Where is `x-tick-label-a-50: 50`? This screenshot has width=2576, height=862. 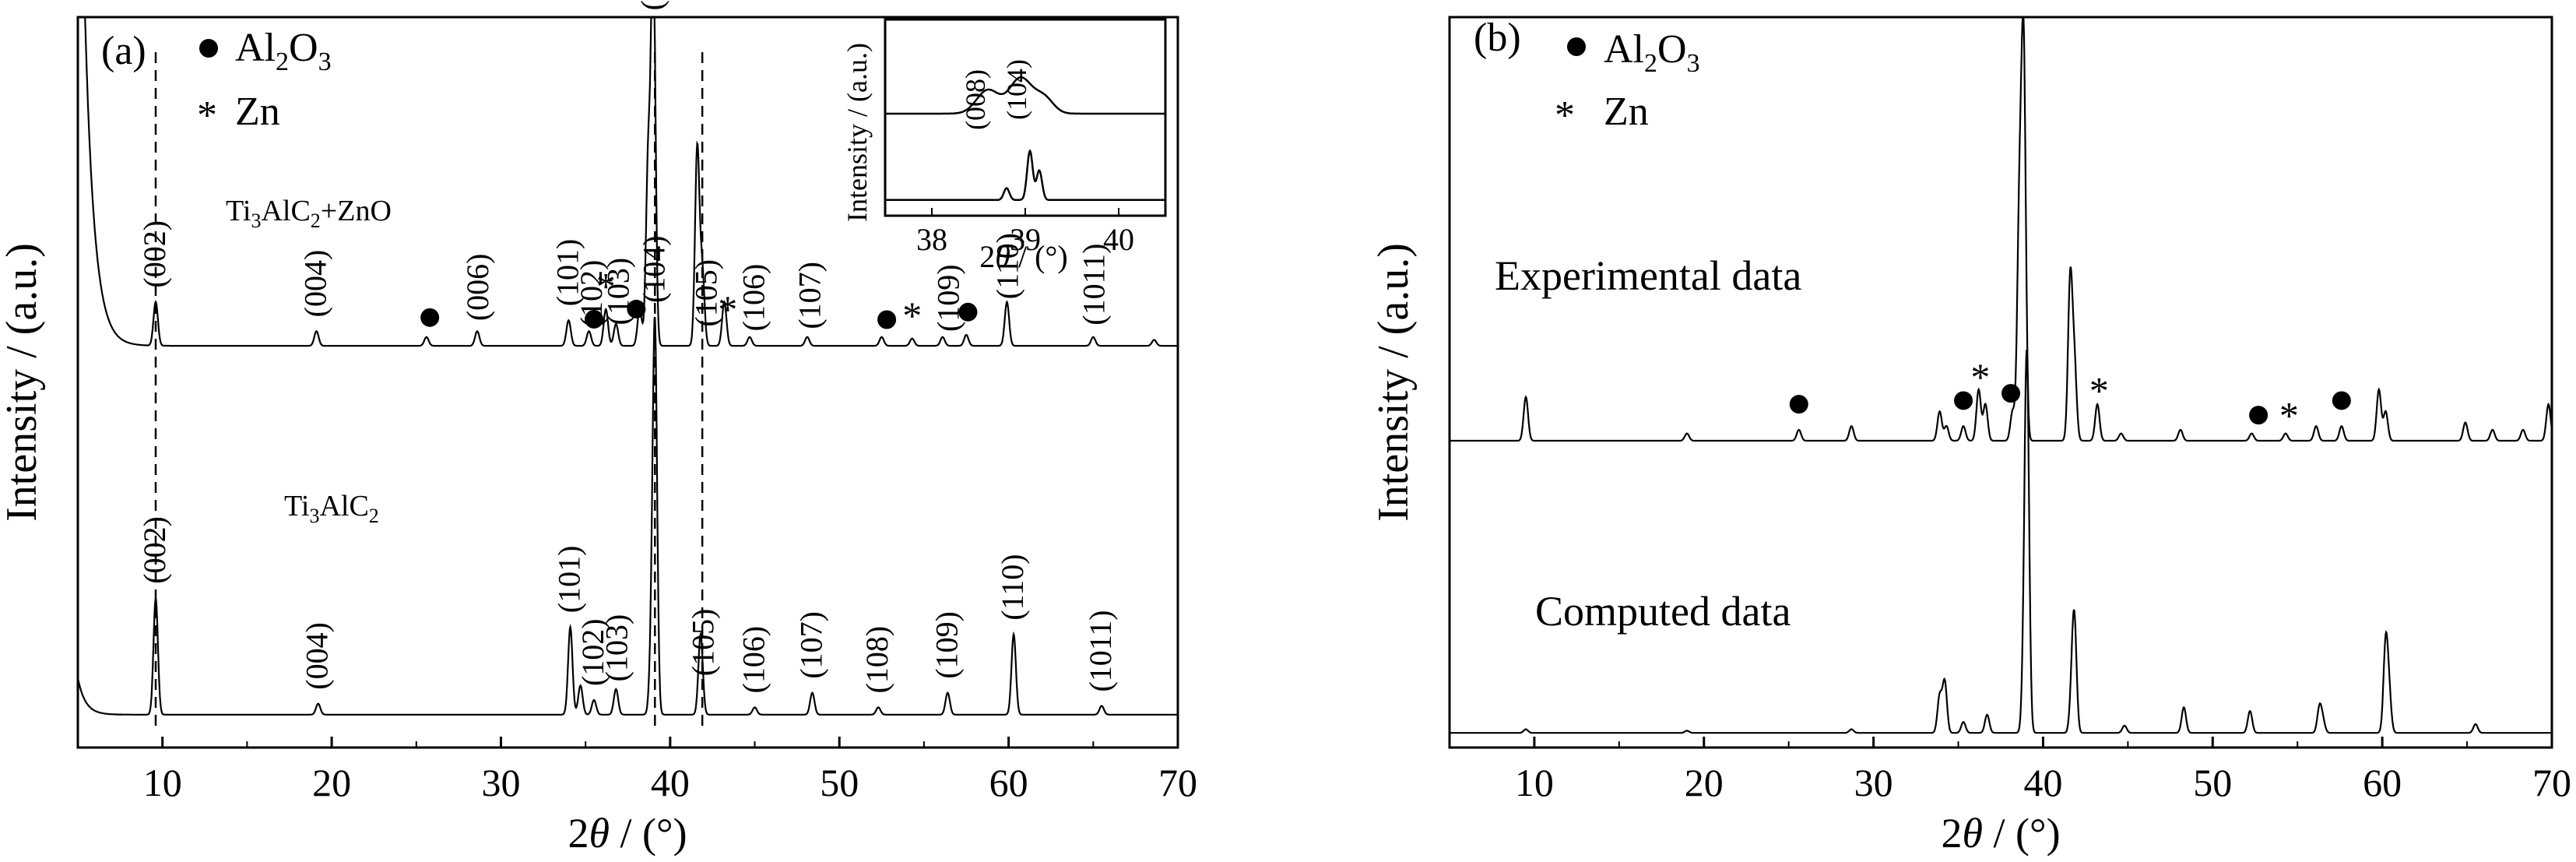 x-tick-label-a-50: 50 is located at coordinates (839, 783).